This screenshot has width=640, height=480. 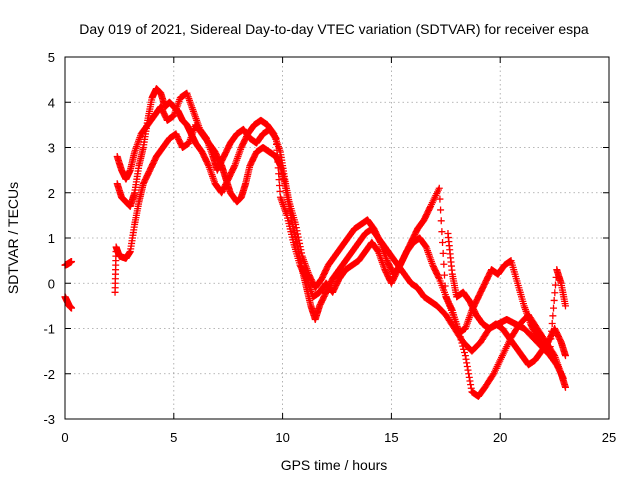 What do you see at coordinates (173, 437) in the screenshot?
I see `x-tick-label: 5` at bounding box center [173, 437].